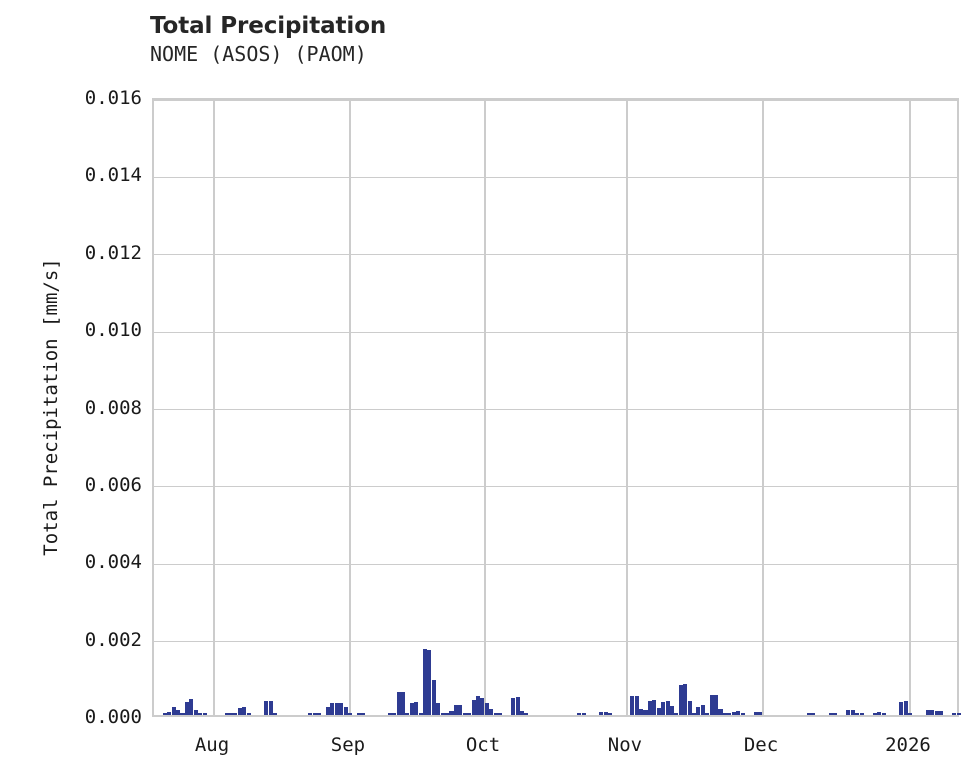 The height and width of the screenshot is (780, 980). Describe the element at coordinates (908, 745) in the screenshot. I see `x-tick-label: 2026` at that location.